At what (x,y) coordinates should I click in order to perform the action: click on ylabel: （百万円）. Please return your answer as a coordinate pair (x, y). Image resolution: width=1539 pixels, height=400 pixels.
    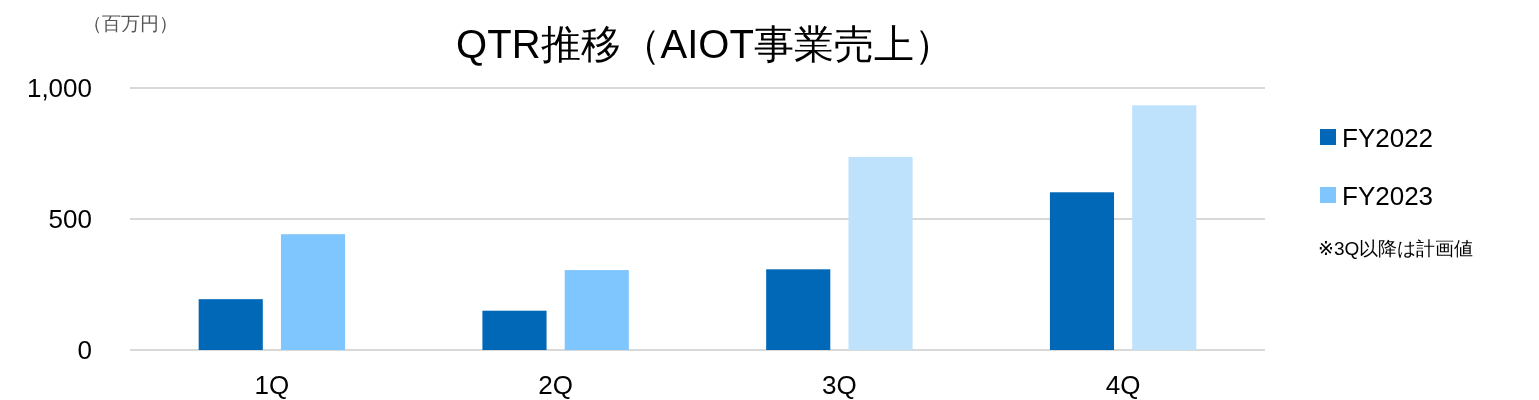
    Looking at the image, I should click on (130, 23).